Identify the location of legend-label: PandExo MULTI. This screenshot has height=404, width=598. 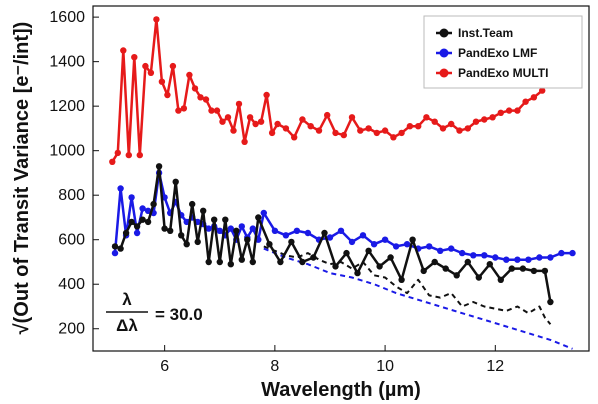
(503, 73).